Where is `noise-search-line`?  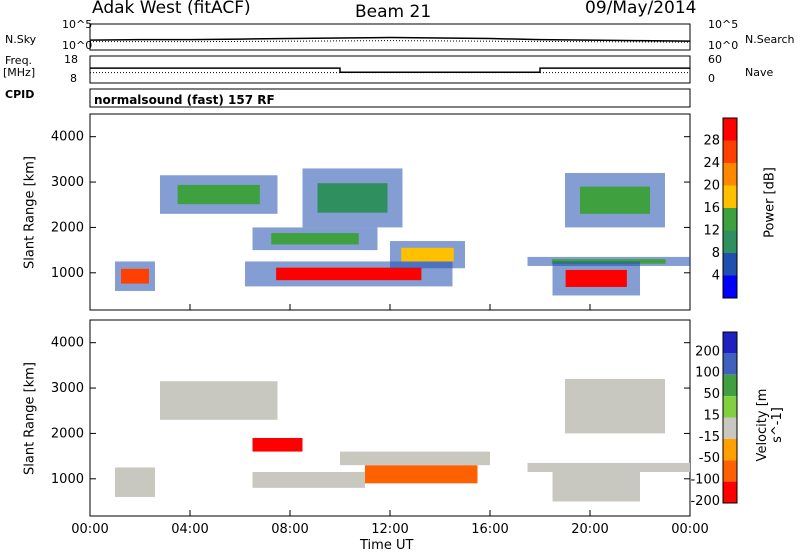
noise-search-line is located at coordinates (390, 41).